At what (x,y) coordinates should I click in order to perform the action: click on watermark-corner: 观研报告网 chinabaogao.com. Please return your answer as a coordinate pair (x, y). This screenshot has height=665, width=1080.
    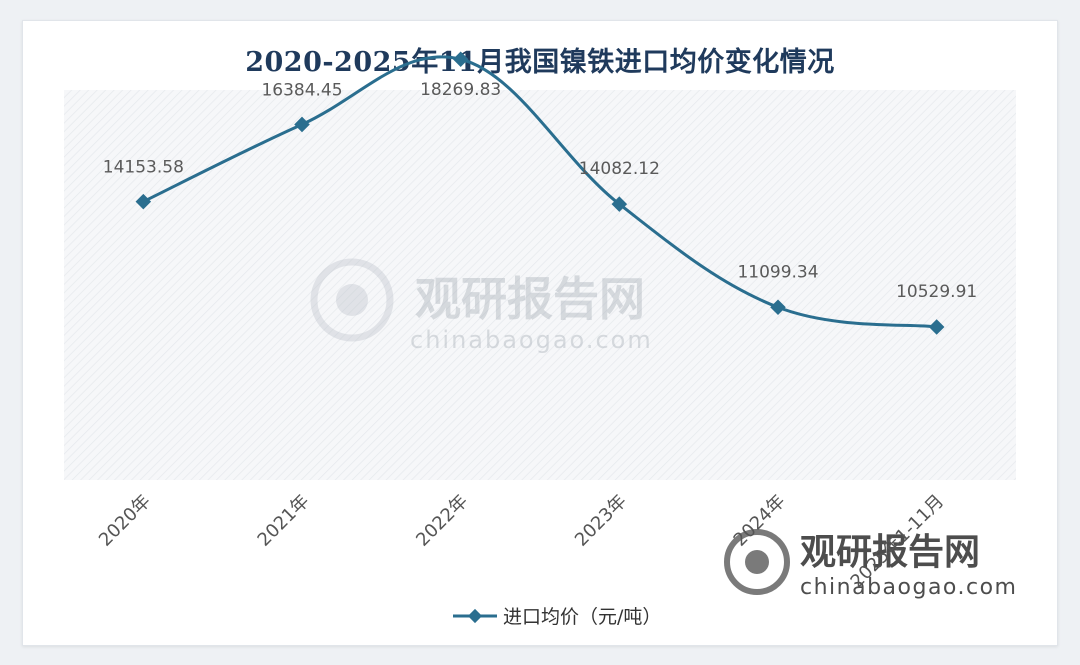
    Looking at the image, I should click on (870, 564).